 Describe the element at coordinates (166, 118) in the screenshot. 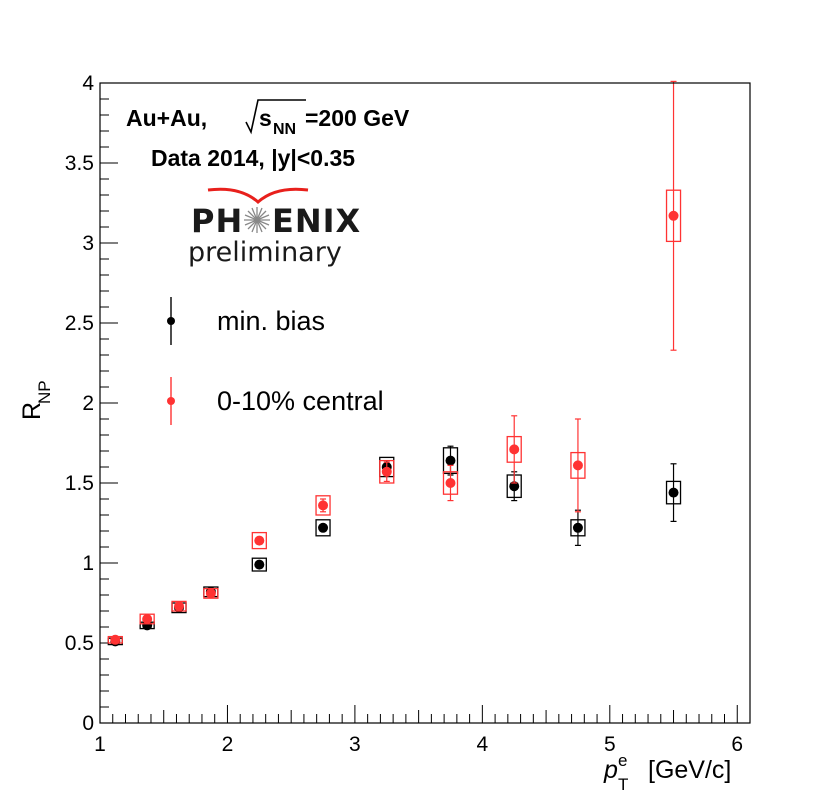

I see `annotation-line1-prefix: Au+Au,` at that location.